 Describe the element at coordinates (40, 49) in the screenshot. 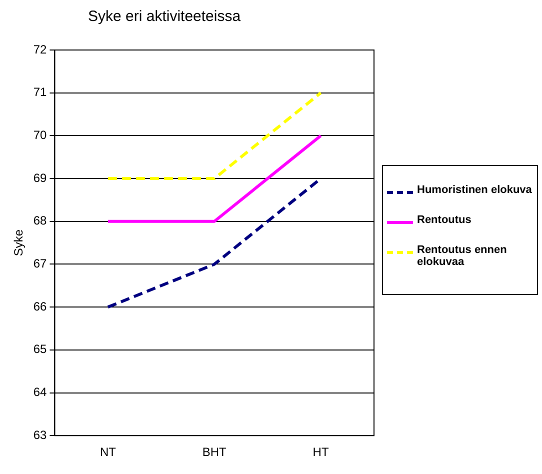

I see `y-tick-label: 72` at that location.